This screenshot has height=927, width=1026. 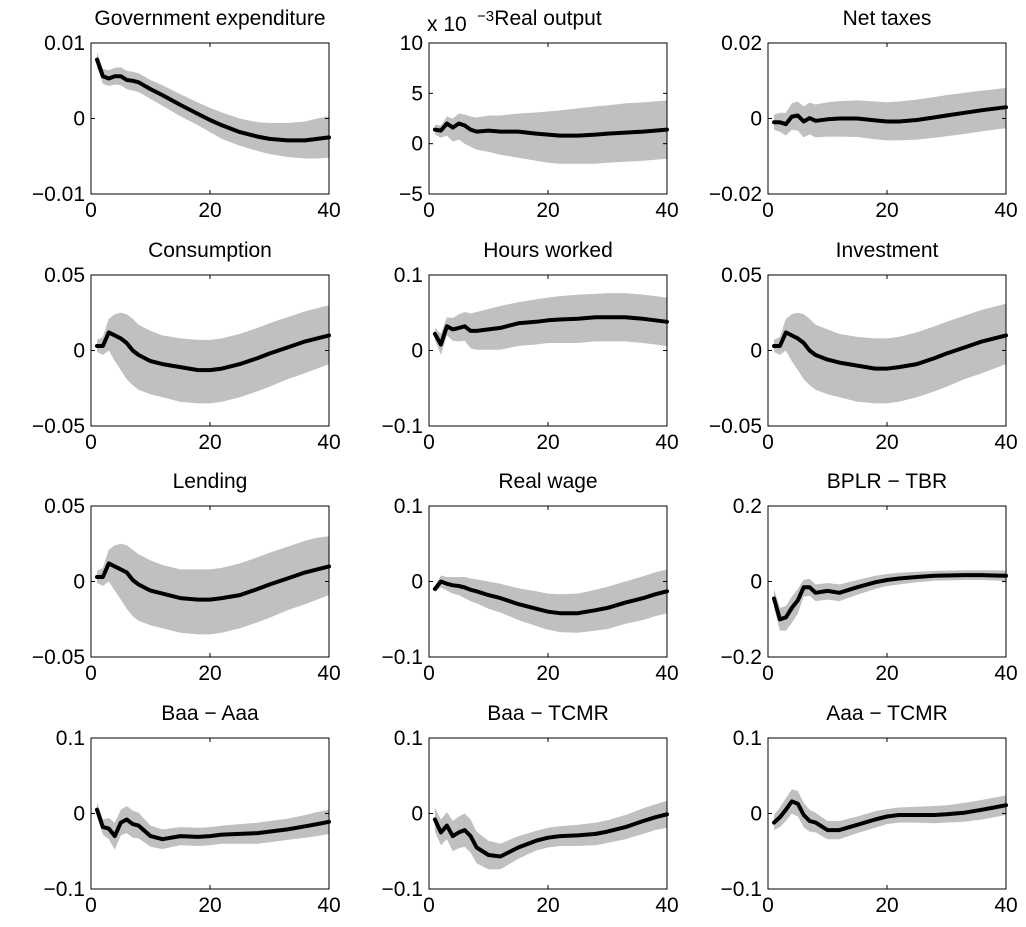 What do you see at coordinates (887, 18) in the screenshot?
I see `panel-title: Net taxes` at bounding box center [887, 18].